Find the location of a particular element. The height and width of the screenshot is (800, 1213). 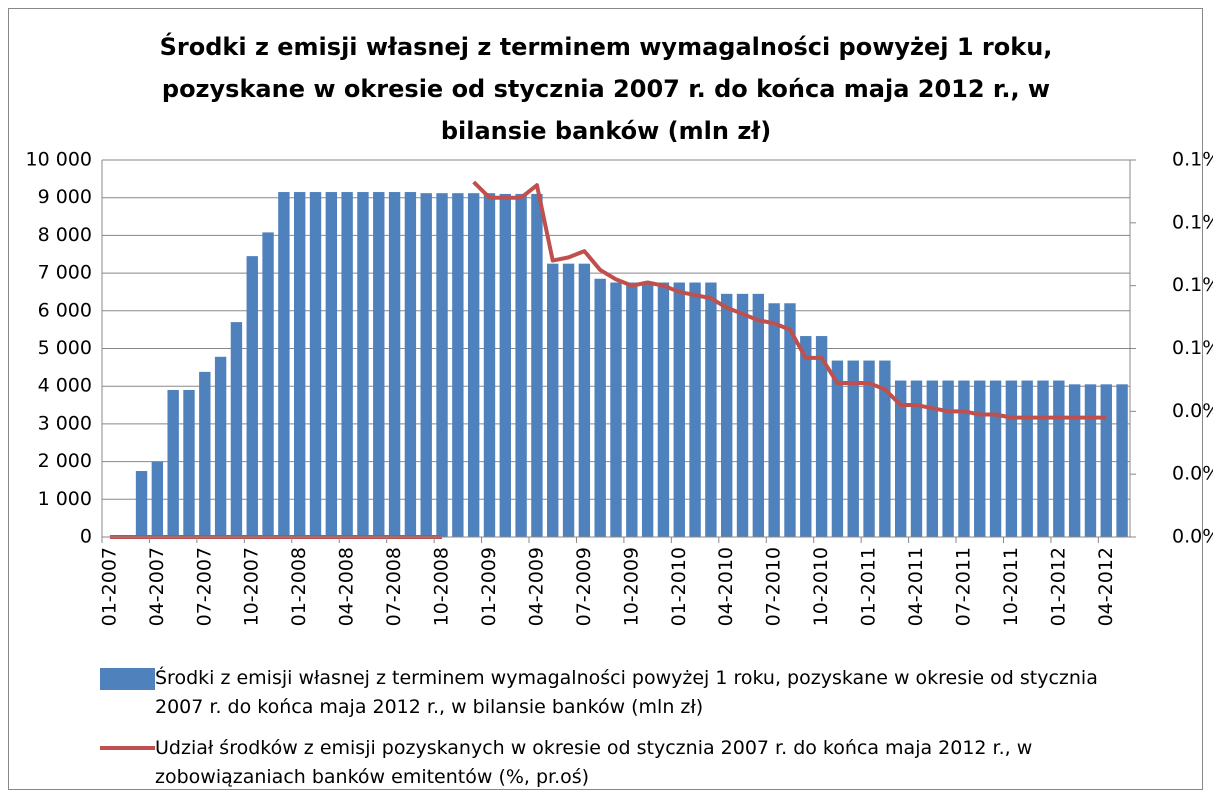

x-tick-label: 04-2008 is located at coordinates (347, 586).